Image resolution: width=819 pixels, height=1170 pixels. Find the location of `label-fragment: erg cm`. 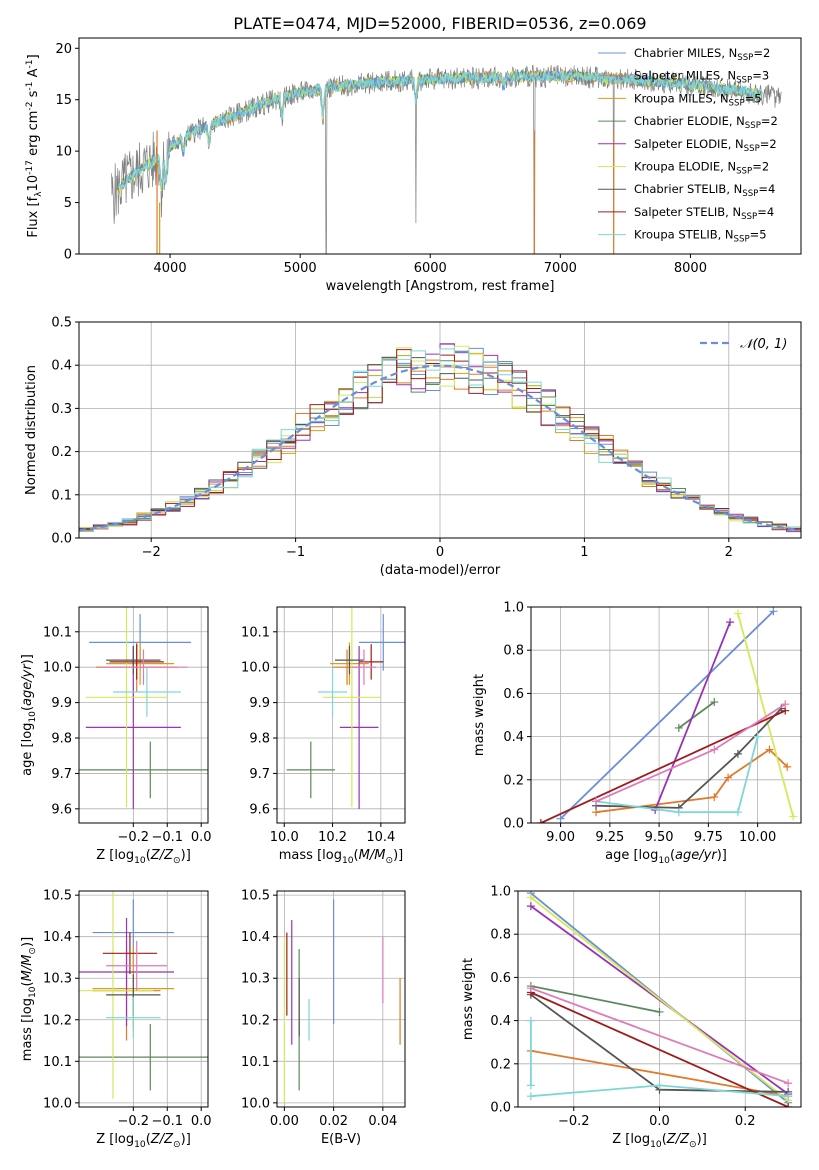

label-fragment: erg cm is located at coordinates (33, 135).